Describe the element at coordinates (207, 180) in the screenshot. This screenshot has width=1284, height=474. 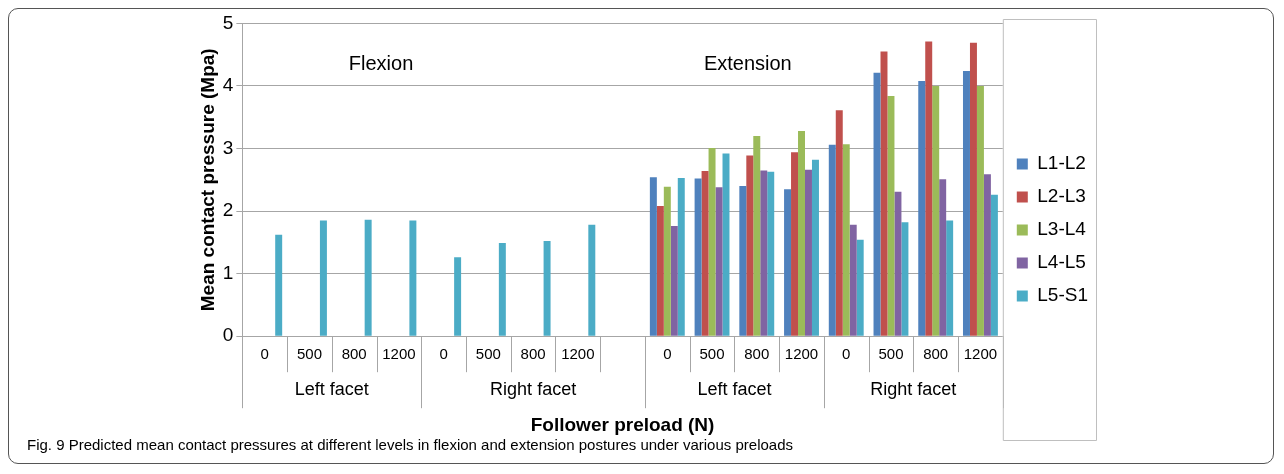
I see `y-axis-title: Mean contact pressure (Mpa)` at that location.